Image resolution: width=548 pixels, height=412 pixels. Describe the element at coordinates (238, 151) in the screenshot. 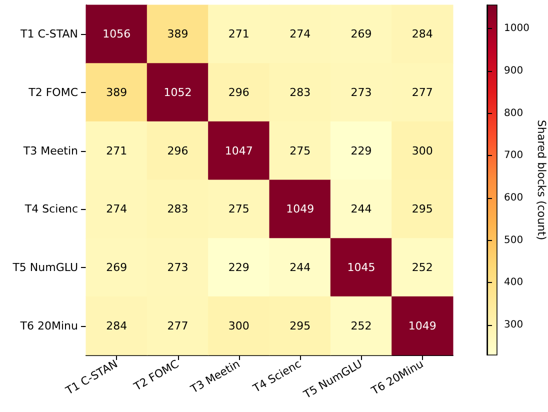

I see `data-label: 1047` at that location.